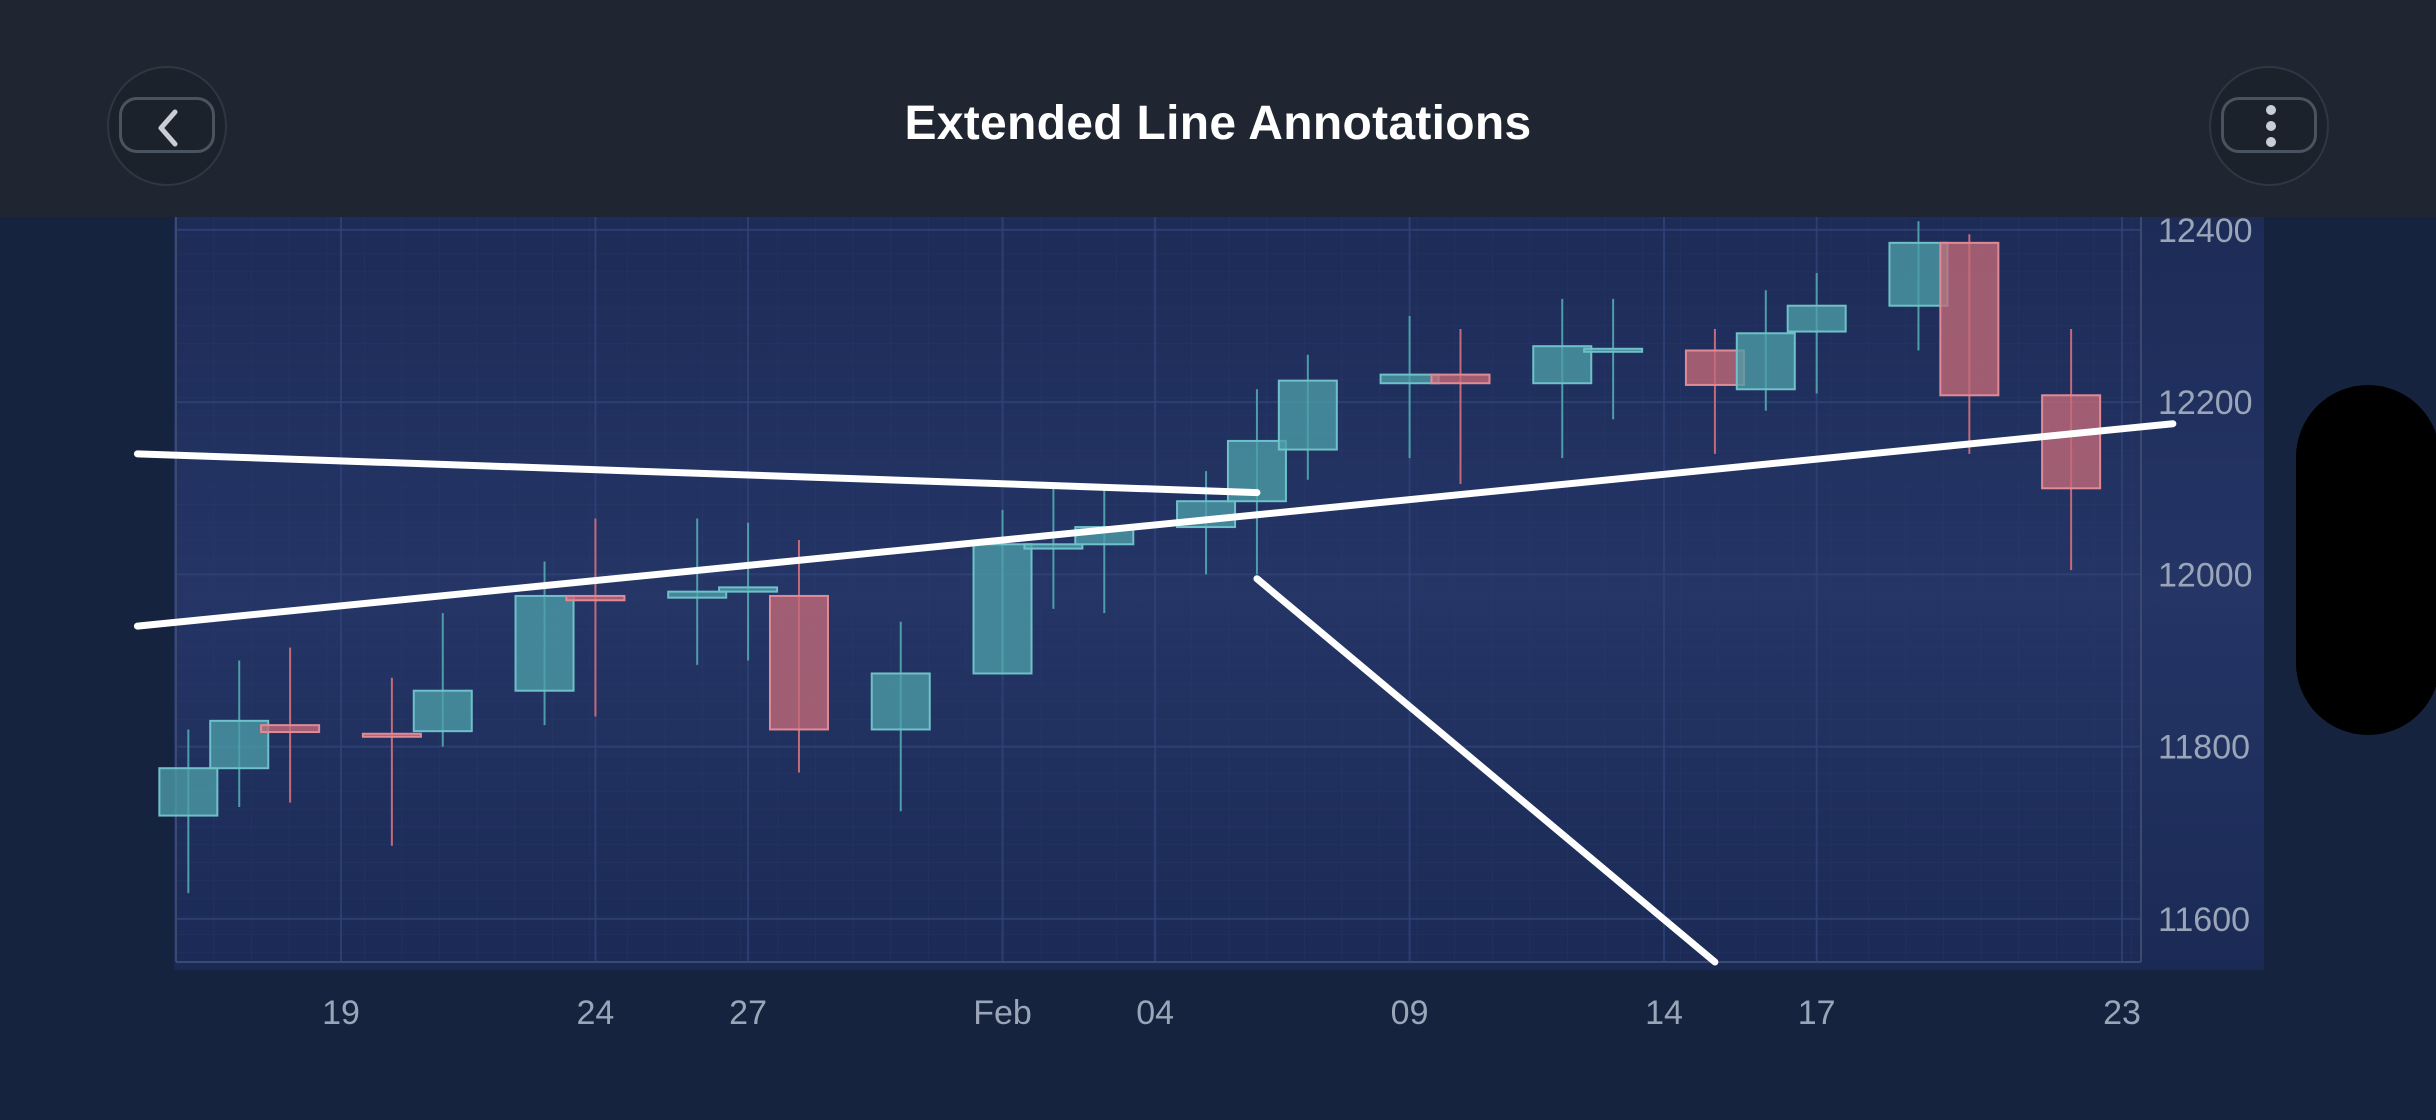 The image size is (2436, 1120). I want to click on x-tick-label: 14, so click(1664, 1013).